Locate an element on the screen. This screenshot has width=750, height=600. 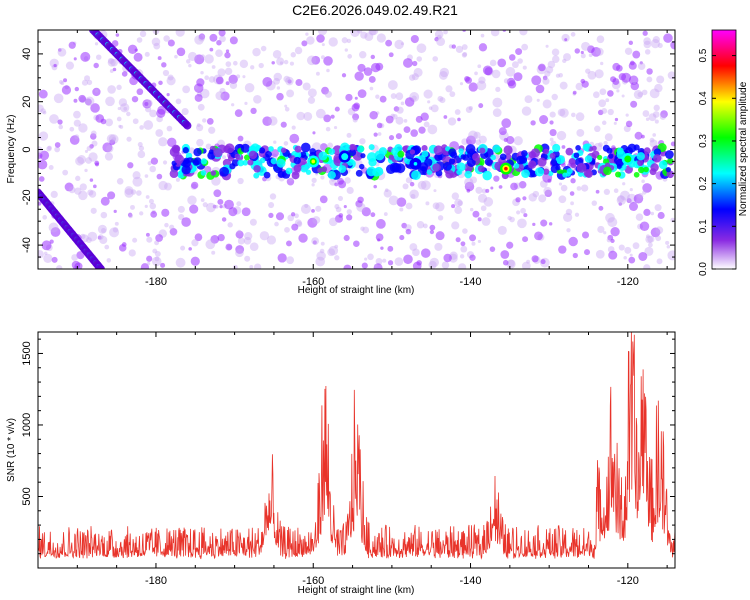
x-tick-label: -140 is located at coordinates (471, 282).